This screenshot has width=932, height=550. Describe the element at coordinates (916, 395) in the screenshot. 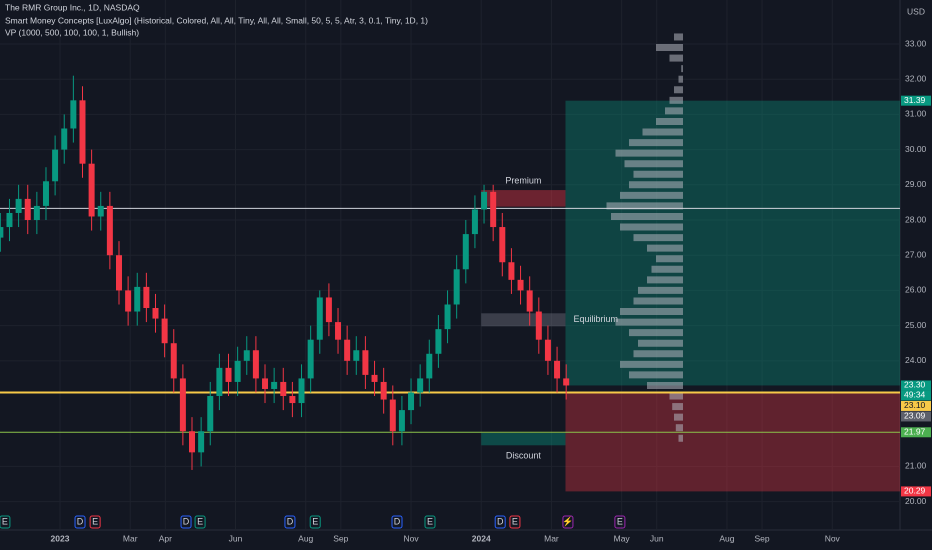

I see `countdown-bg` at that location.